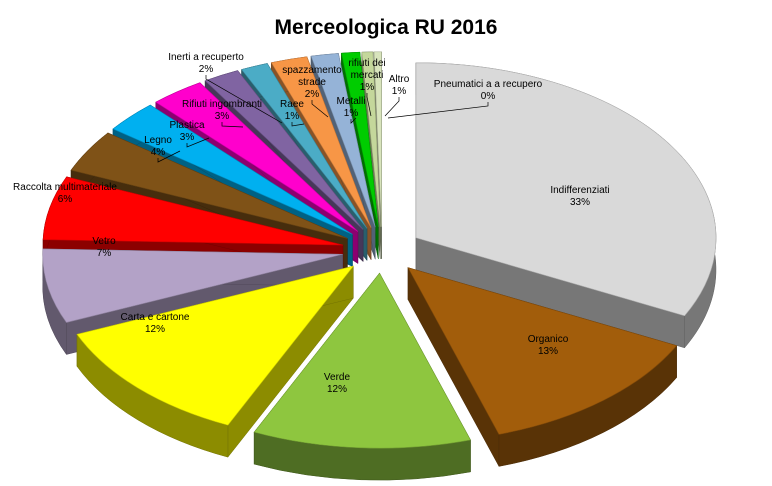 This screenshot has width=772, height=486. What do you see at coordinates (366, 75) in the screenshot?
I see `slice-label-13: rifiuti dei mercati 1%` at bounding box center [366, 75].